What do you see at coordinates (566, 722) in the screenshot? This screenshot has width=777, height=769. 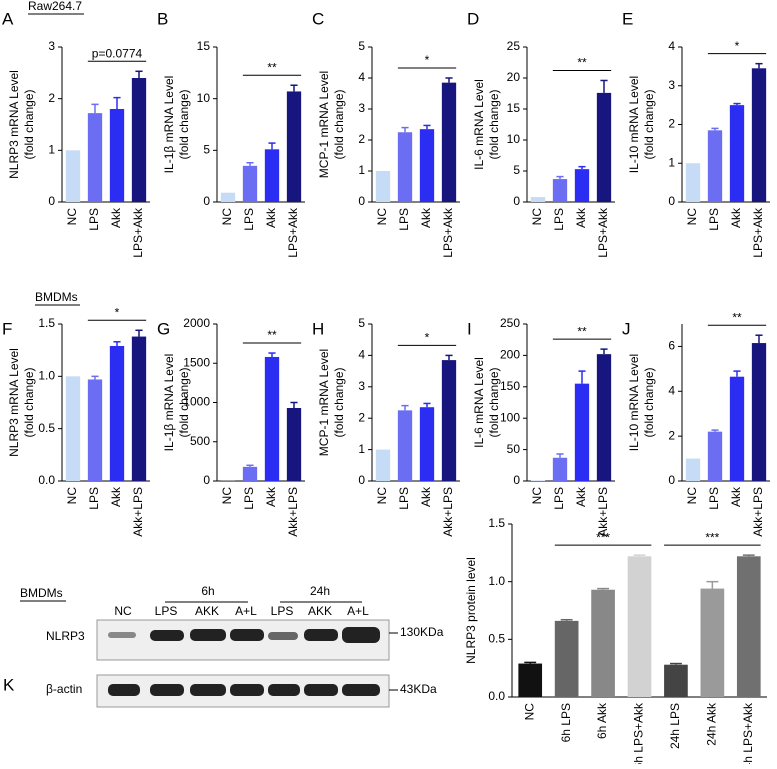 I see `x-tick-label: 6h LPS` at bounding box center [566, 722].